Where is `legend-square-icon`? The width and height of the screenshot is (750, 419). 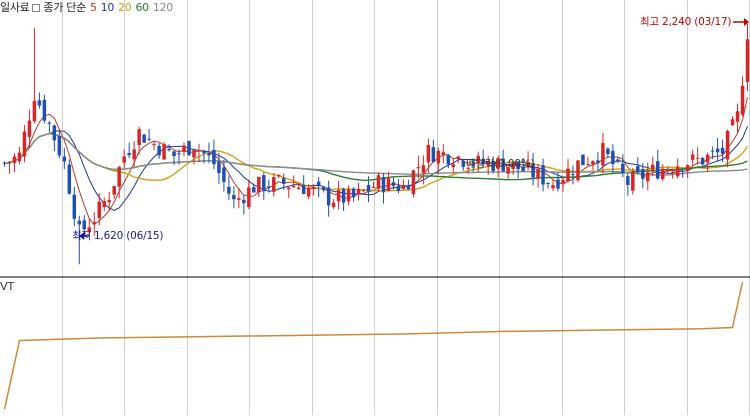 legend-square-icon is located at coordinates (36, 7).